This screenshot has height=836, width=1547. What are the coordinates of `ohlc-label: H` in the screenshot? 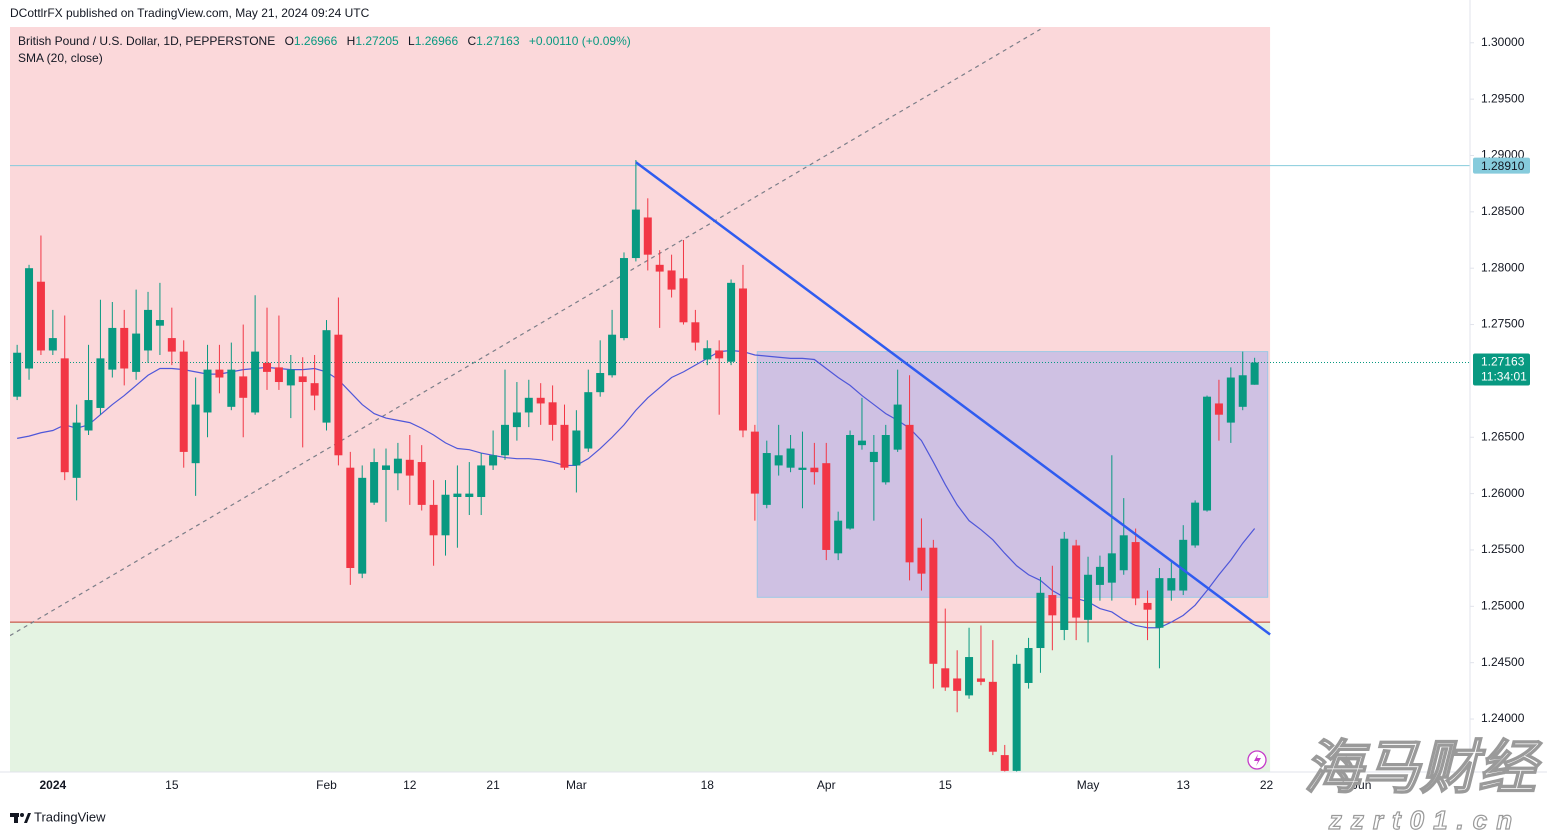 It's located at (351, 41).